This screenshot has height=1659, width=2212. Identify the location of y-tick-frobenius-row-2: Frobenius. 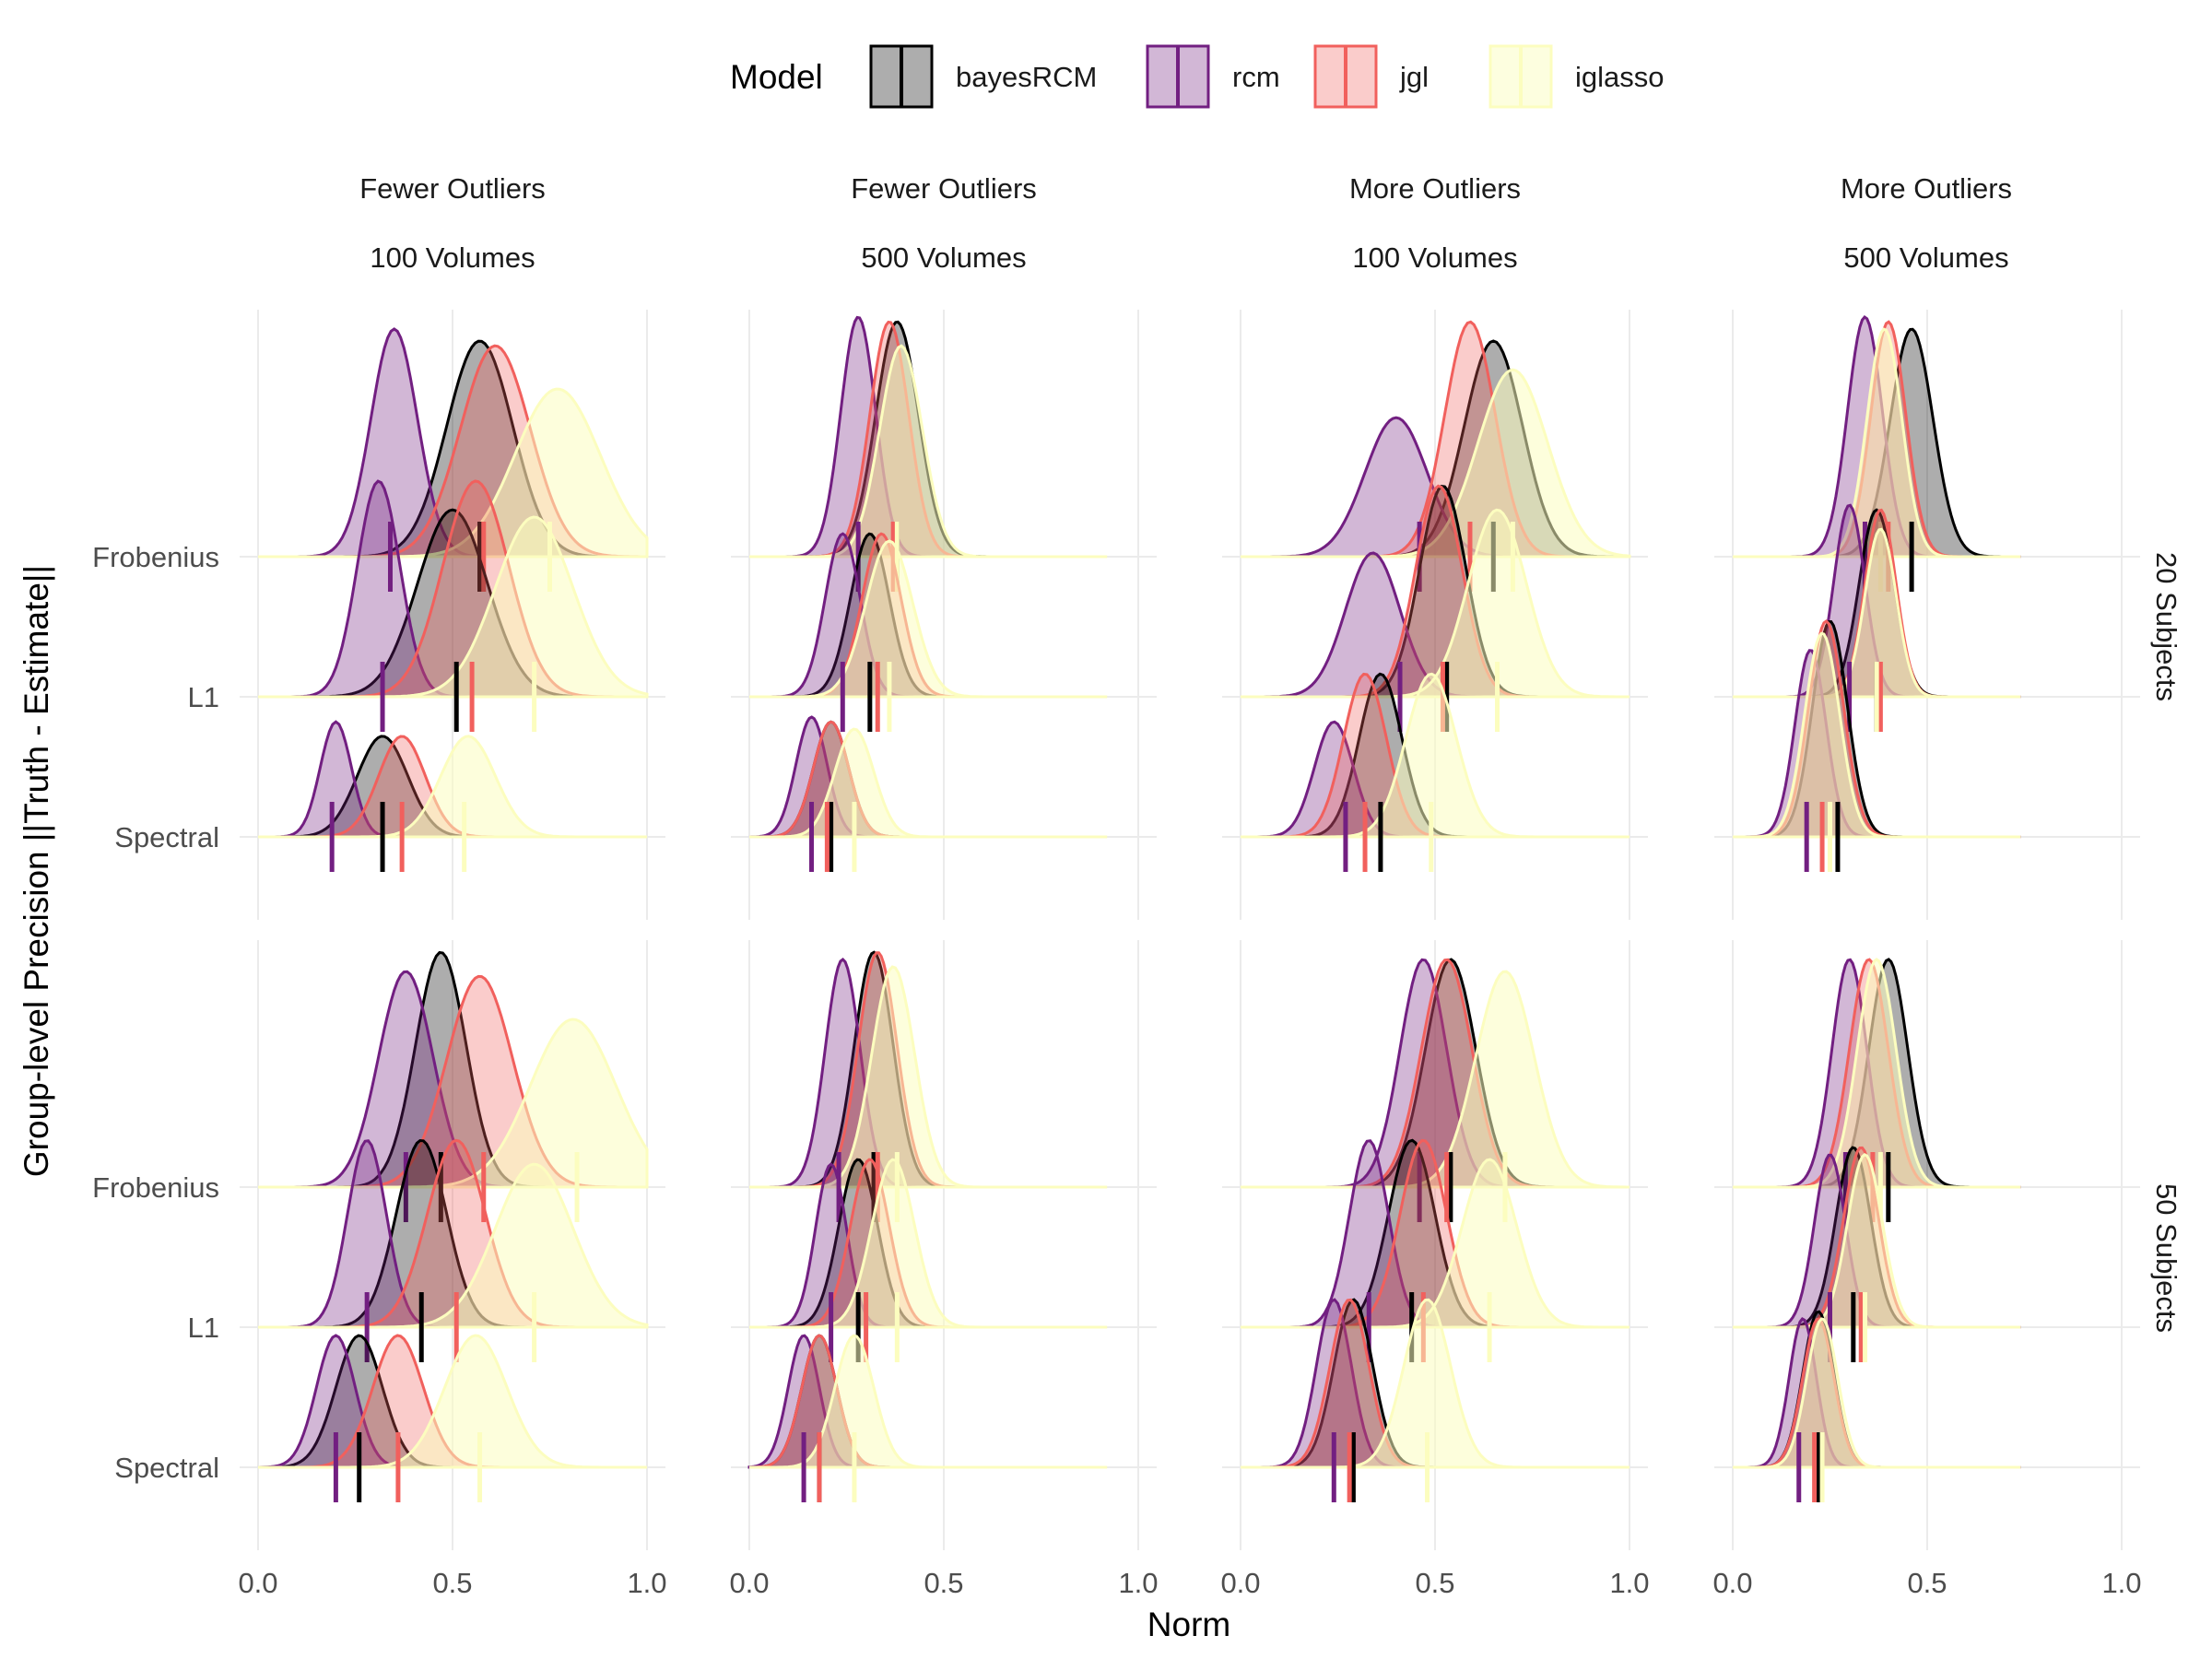
(155, 1187).